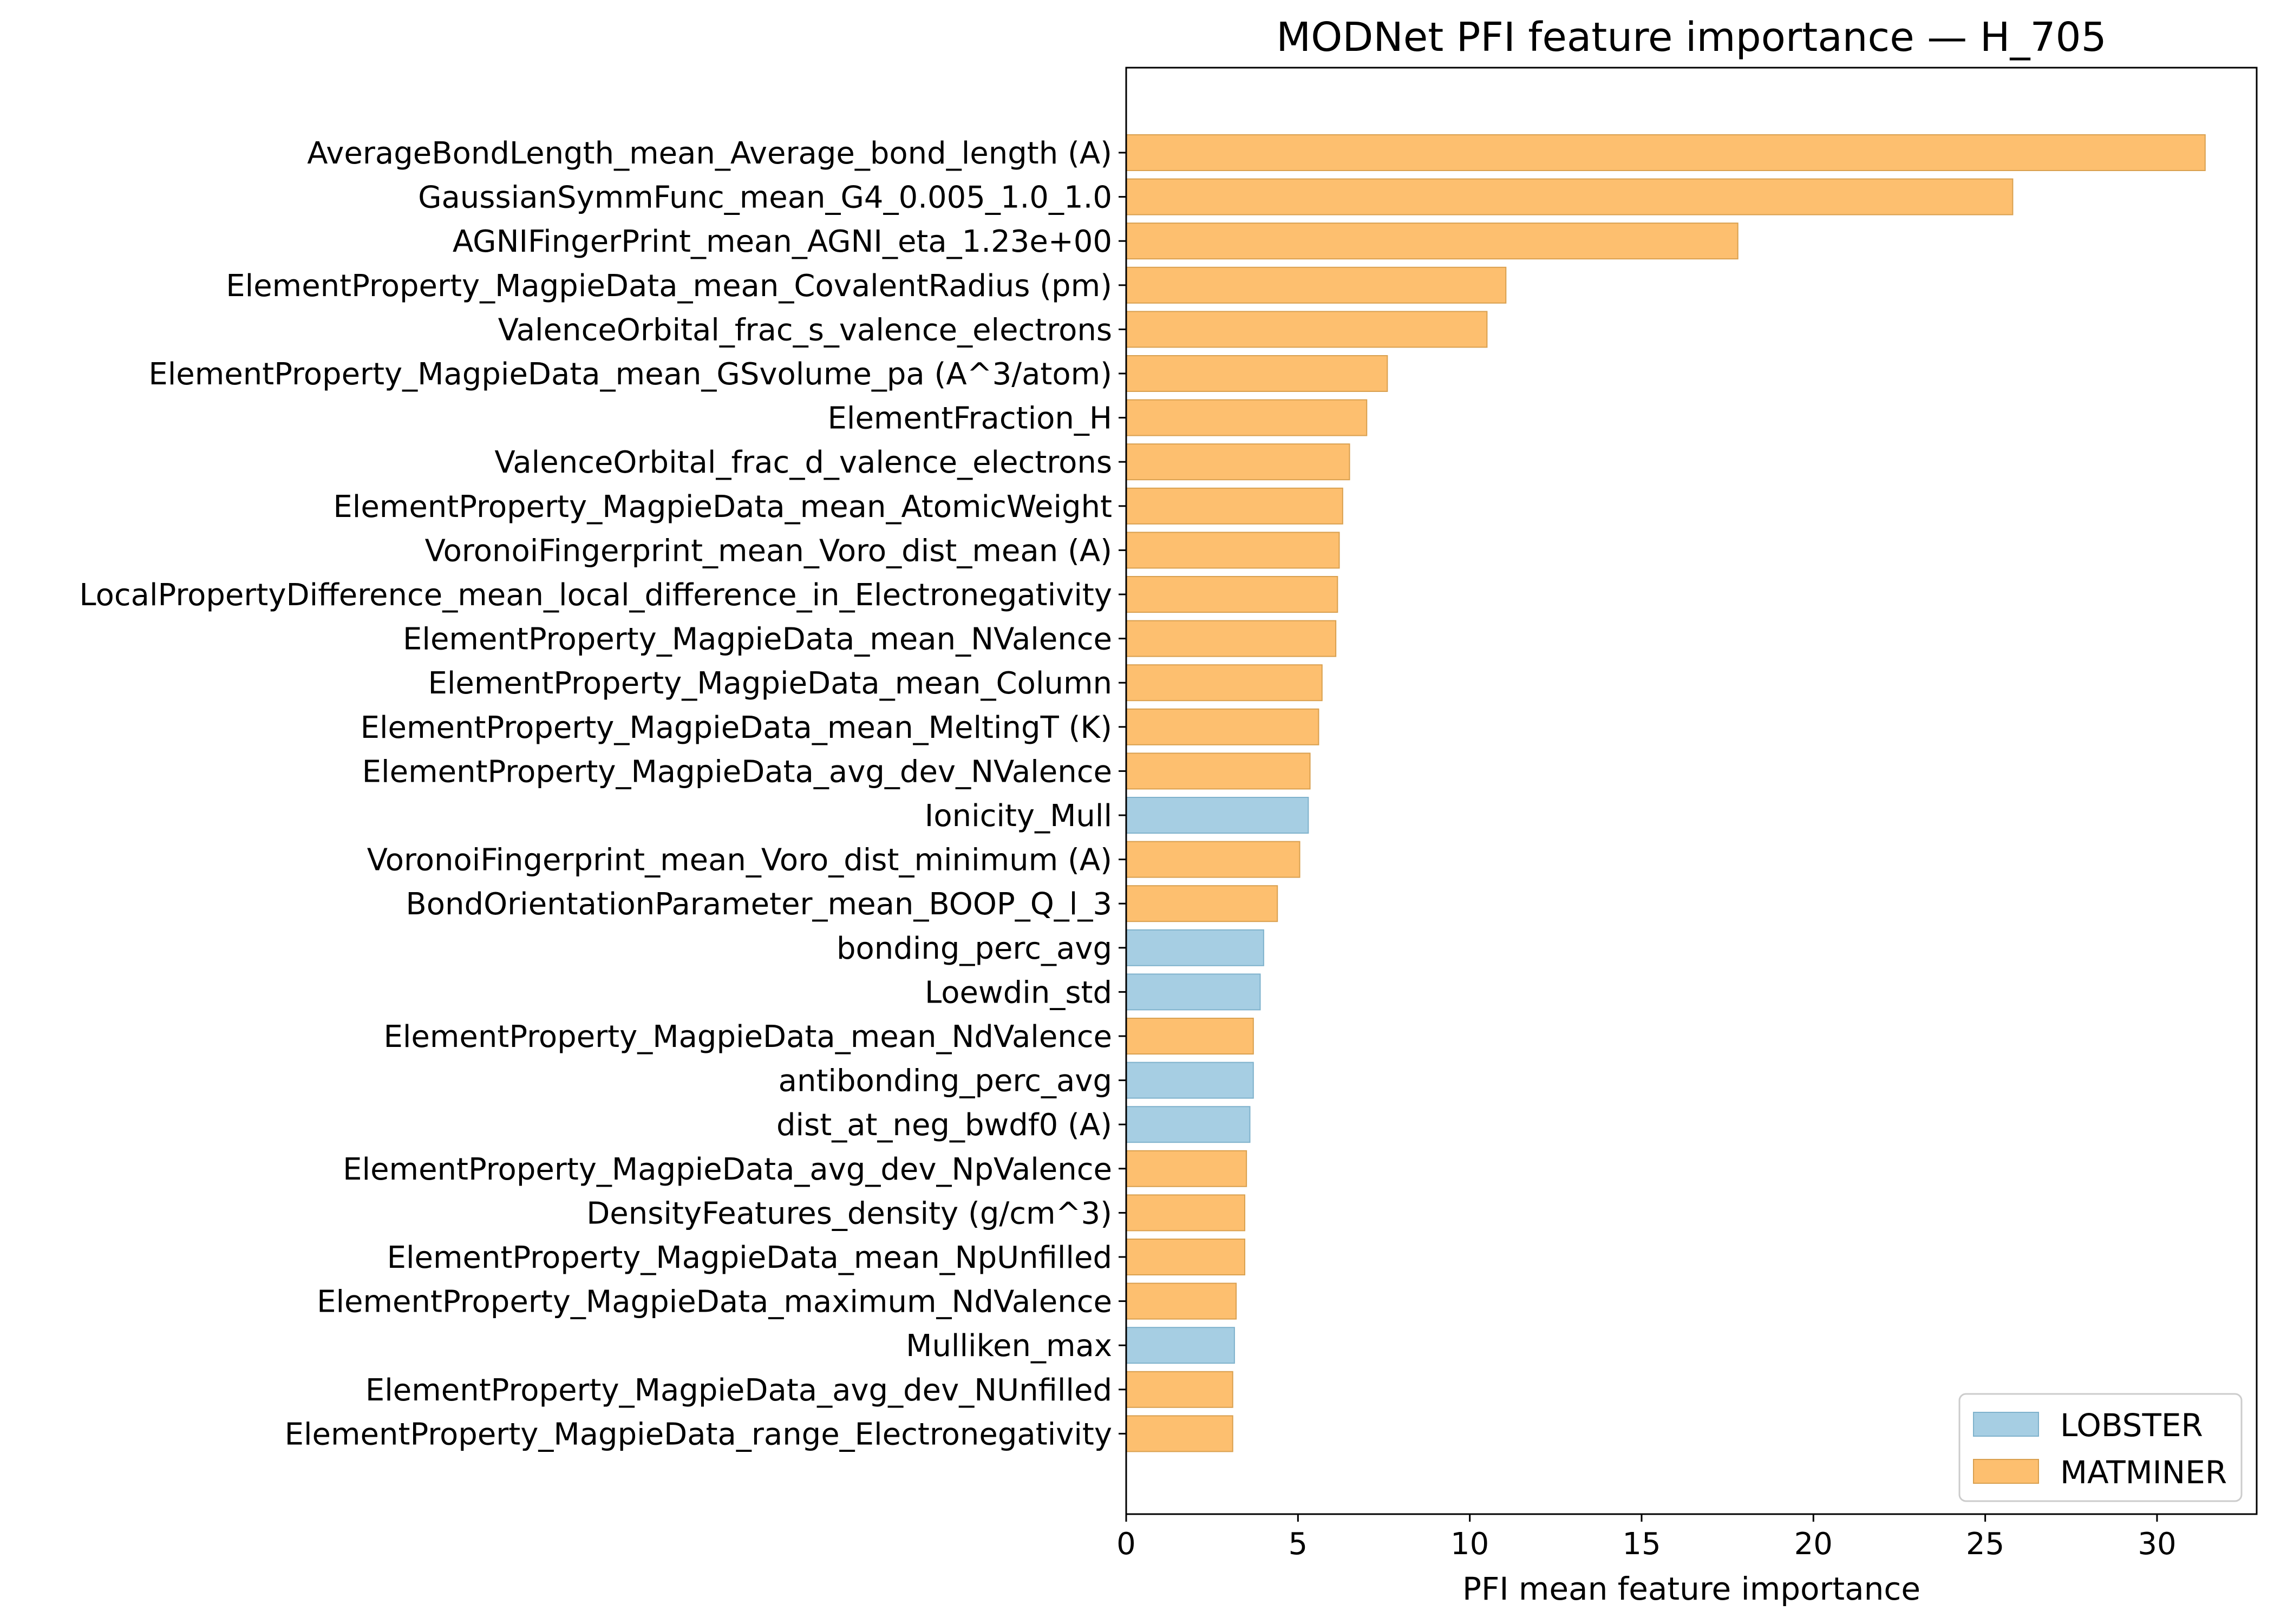 The width and height of the screenshot is (2274, 1624). Describe the element at coordinates (2101, 1447) in the screenshot. I see `legend: LOBSTER MATMINER` at that location.